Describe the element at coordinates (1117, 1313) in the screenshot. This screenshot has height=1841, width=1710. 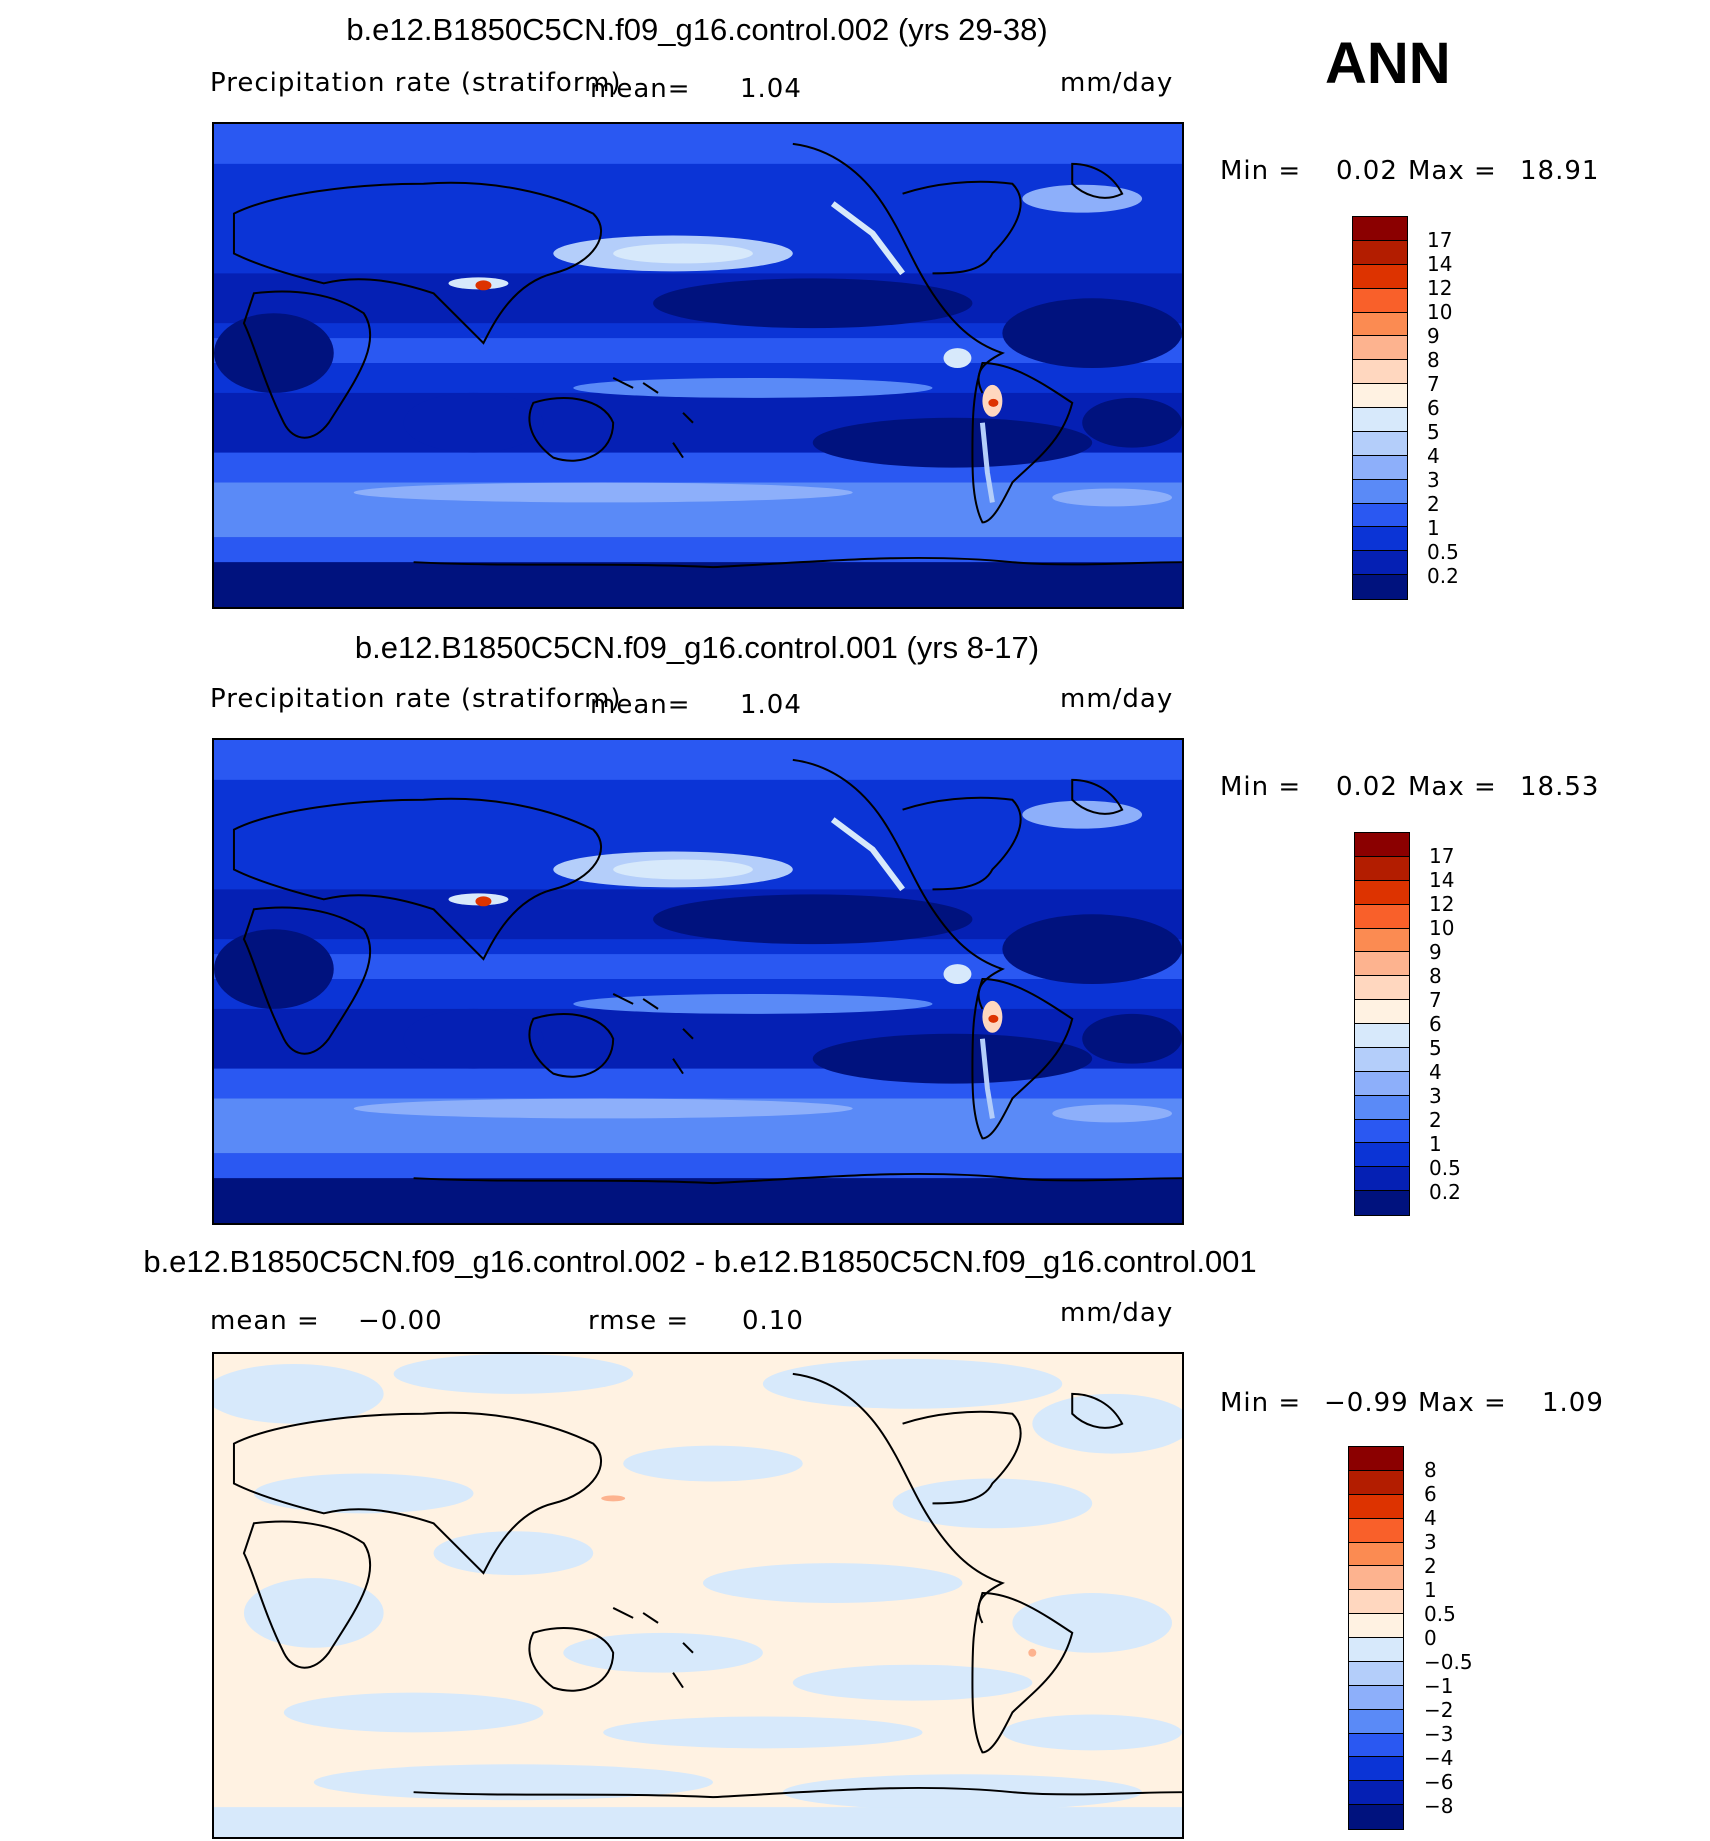
I see `panel3-units: mm/day` at that location.